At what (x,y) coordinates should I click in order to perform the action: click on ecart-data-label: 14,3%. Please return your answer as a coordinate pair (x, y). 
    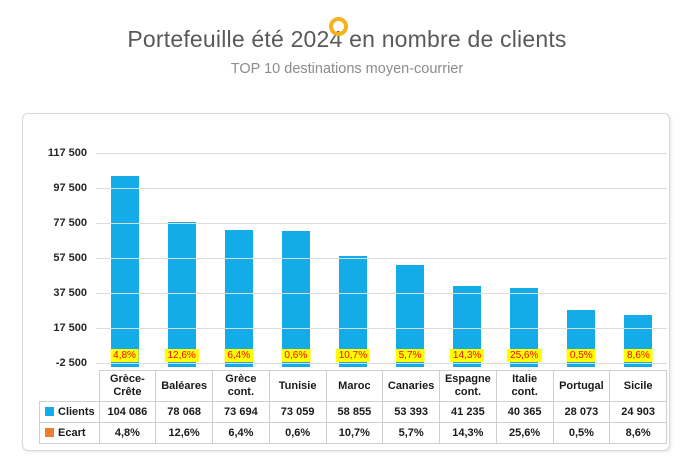
    Looking at the image, I should click on (467, 355).